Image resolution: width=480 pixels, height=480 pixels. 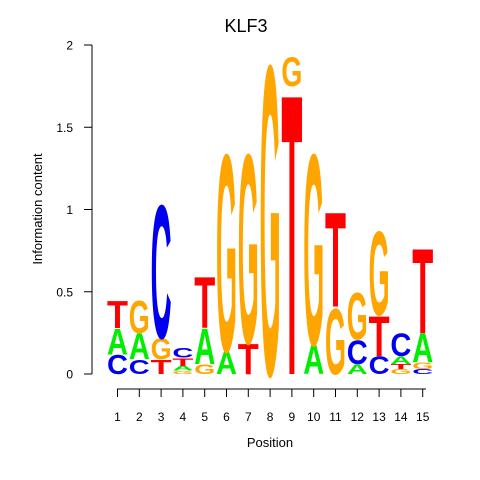 What do you see at coordinates (358, 417) in the screenshot?
I see `x-tick-label: 12` at bounding box center [358, 417].